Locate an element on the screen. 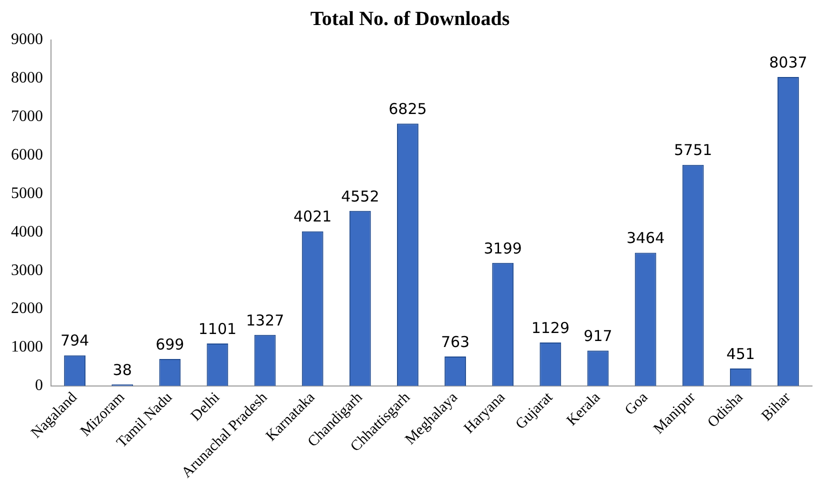 The height and width of the screenshot is (493, 835). y-tick-label: 2000 is located at coordinates (27, 309).